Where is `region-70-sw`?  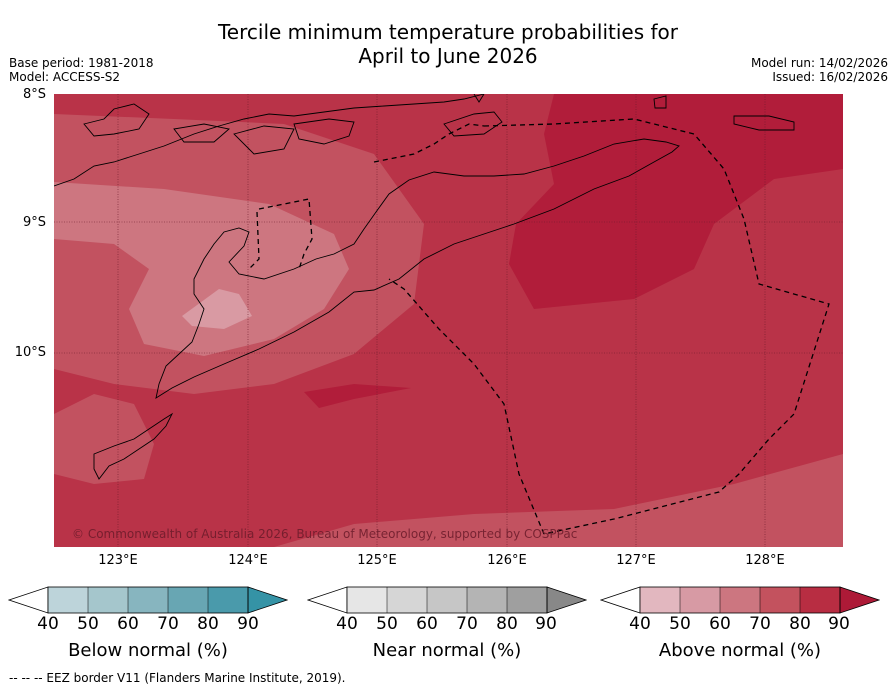
region-70-sw is located at coordinates (104, 439).